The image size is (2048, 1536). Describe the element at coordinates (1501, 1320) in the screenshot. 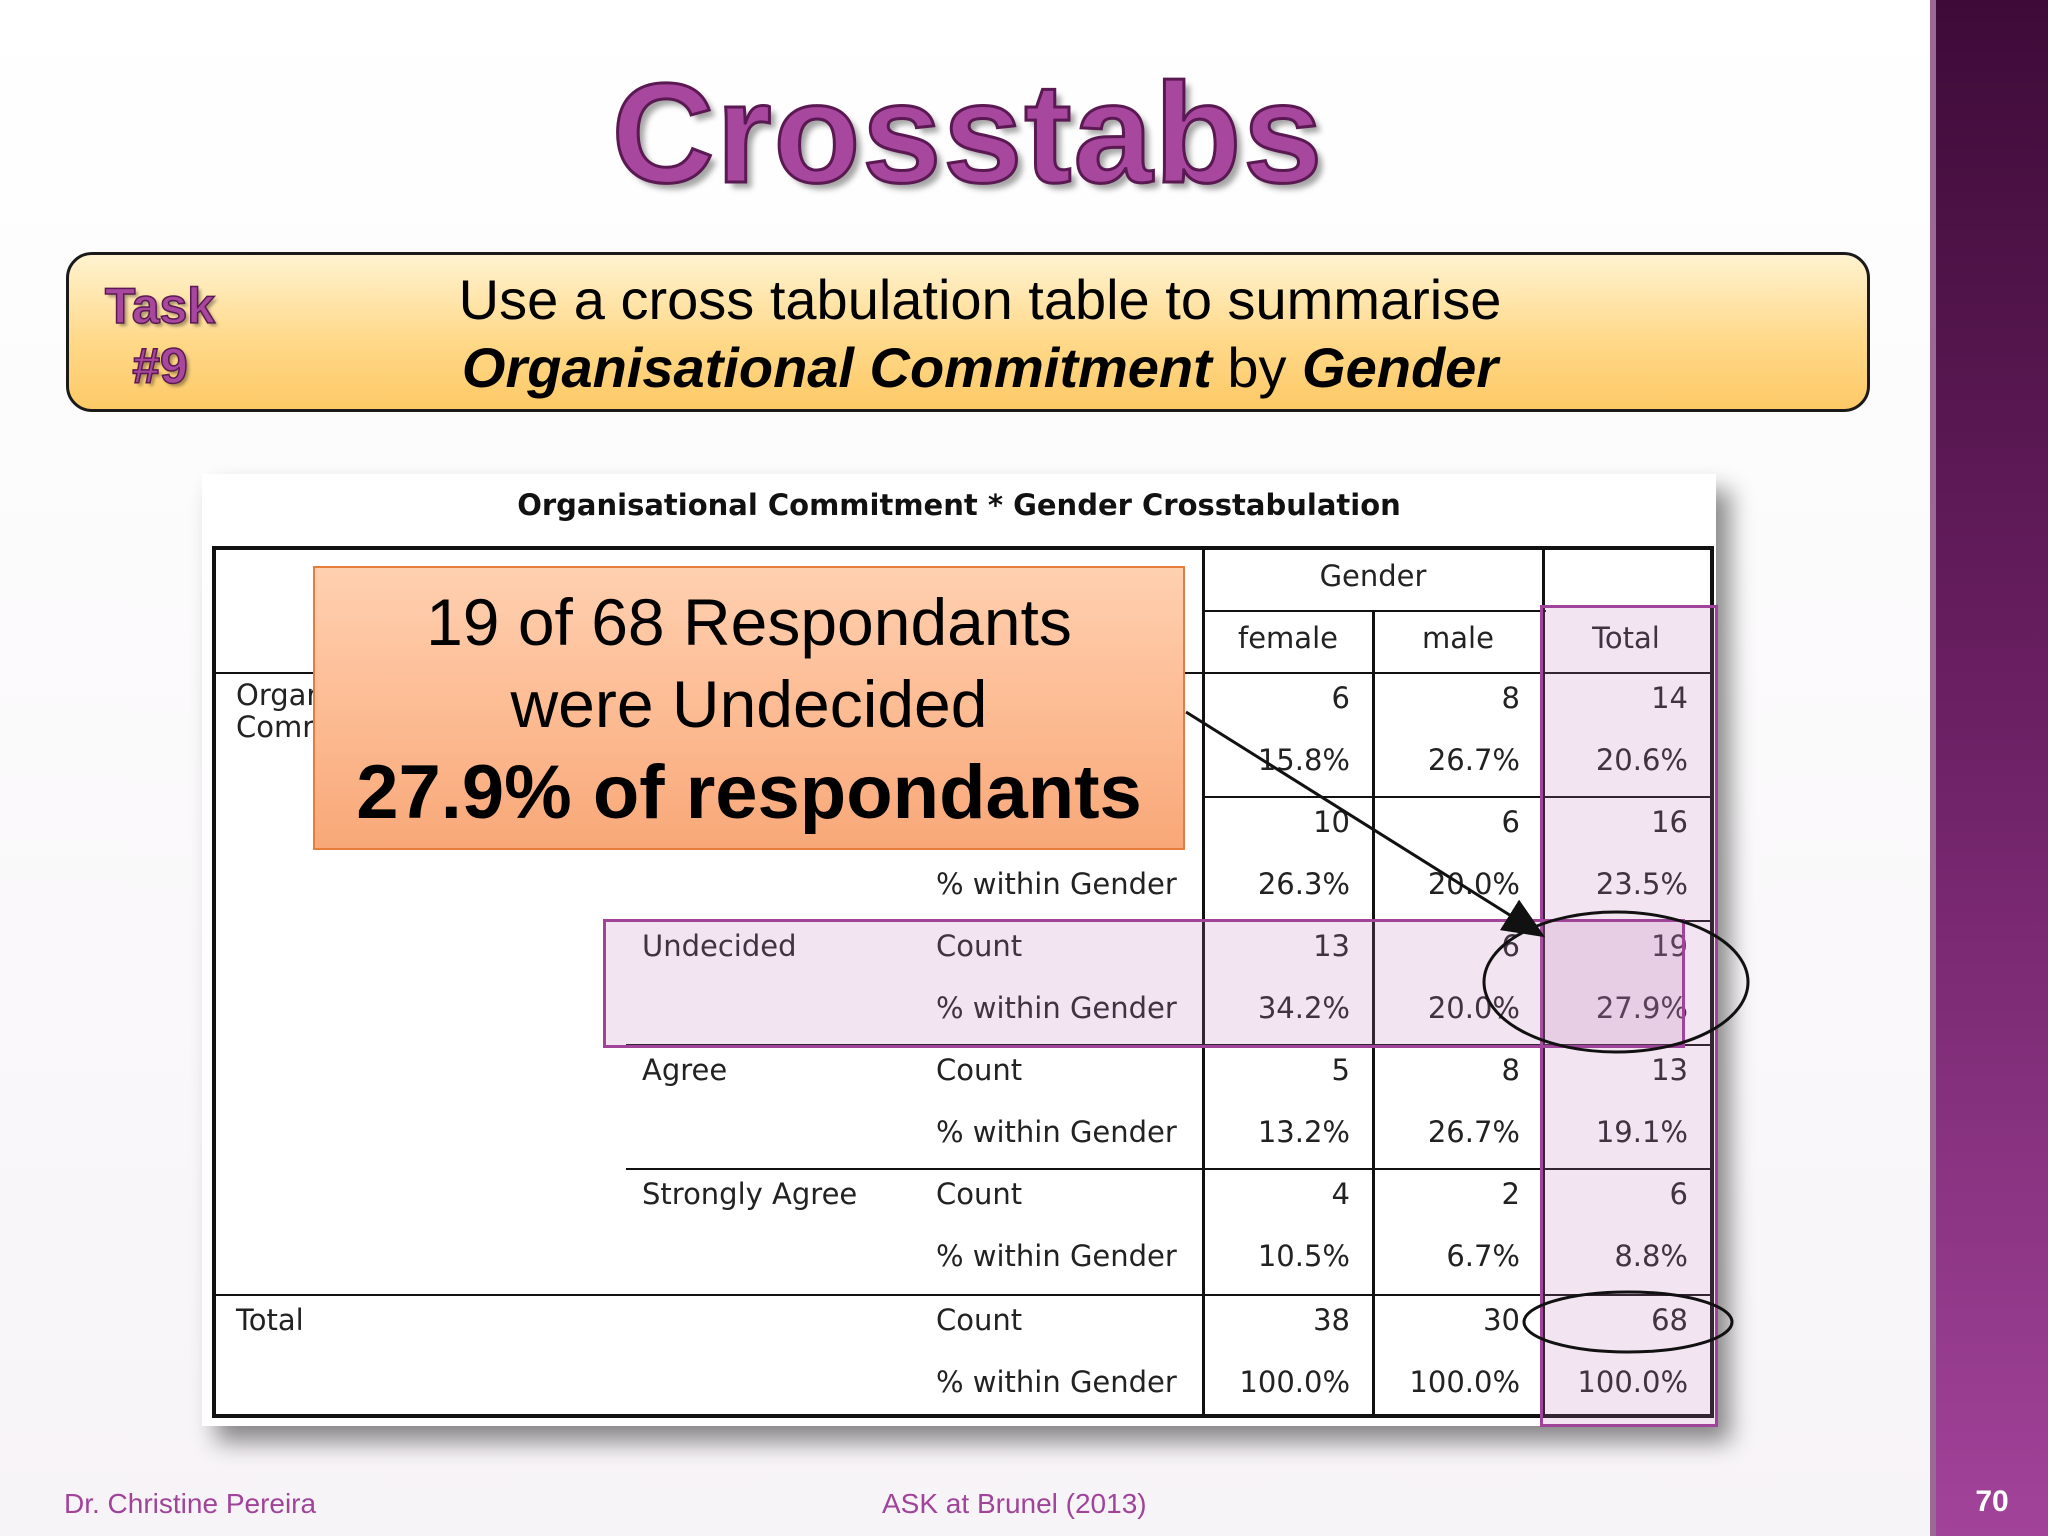

I see `total-row-count-1: 30` at that location.